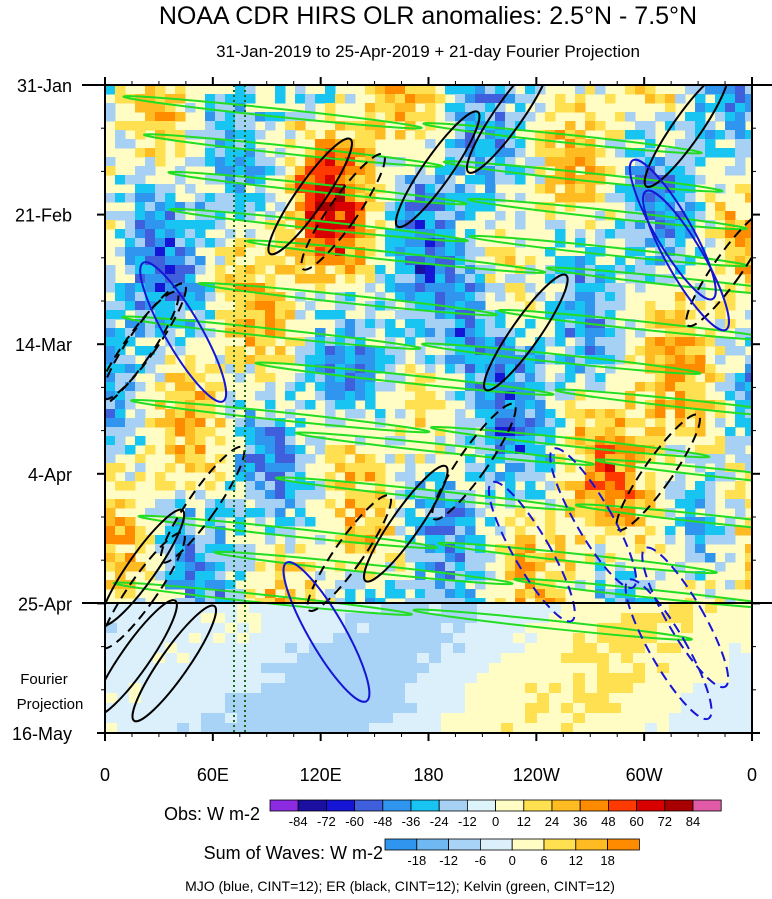  I want to click on er-contour, so click(526, 332).